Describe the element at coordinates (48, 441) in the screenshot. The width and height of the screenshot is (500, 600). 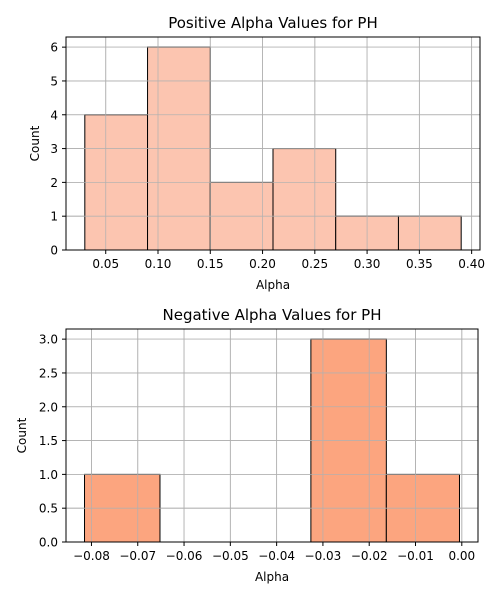
I see `y-tick-label: 1.5` at that location.